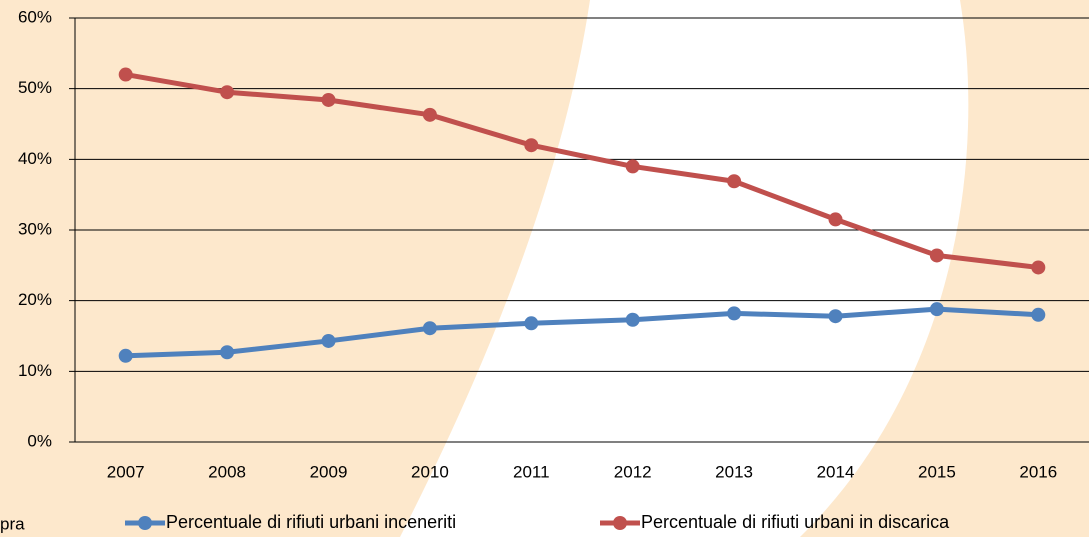 Image resolution: width=1089 pixels, height=537 pixels. Describe the element at coordinates (126, 471) in the screenshot. I see `x-tick-label: 2007` at that location.